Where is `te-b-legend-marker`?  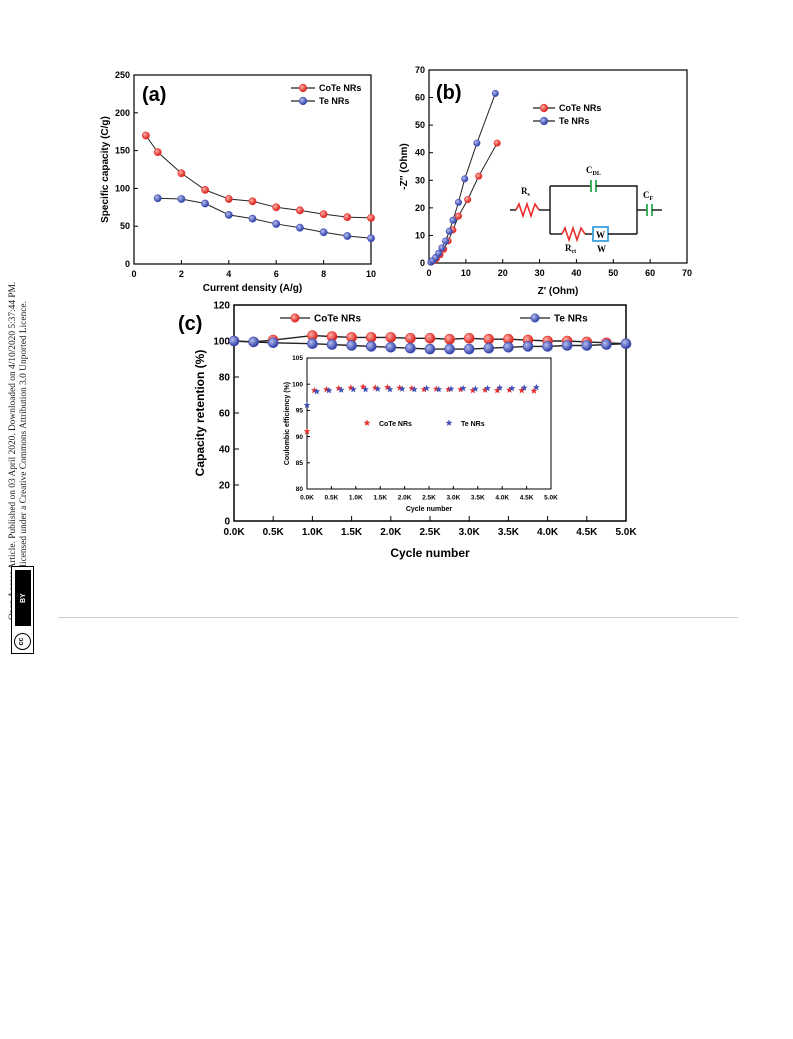 te-b-legend-marker is located at coordinates (544, 121).